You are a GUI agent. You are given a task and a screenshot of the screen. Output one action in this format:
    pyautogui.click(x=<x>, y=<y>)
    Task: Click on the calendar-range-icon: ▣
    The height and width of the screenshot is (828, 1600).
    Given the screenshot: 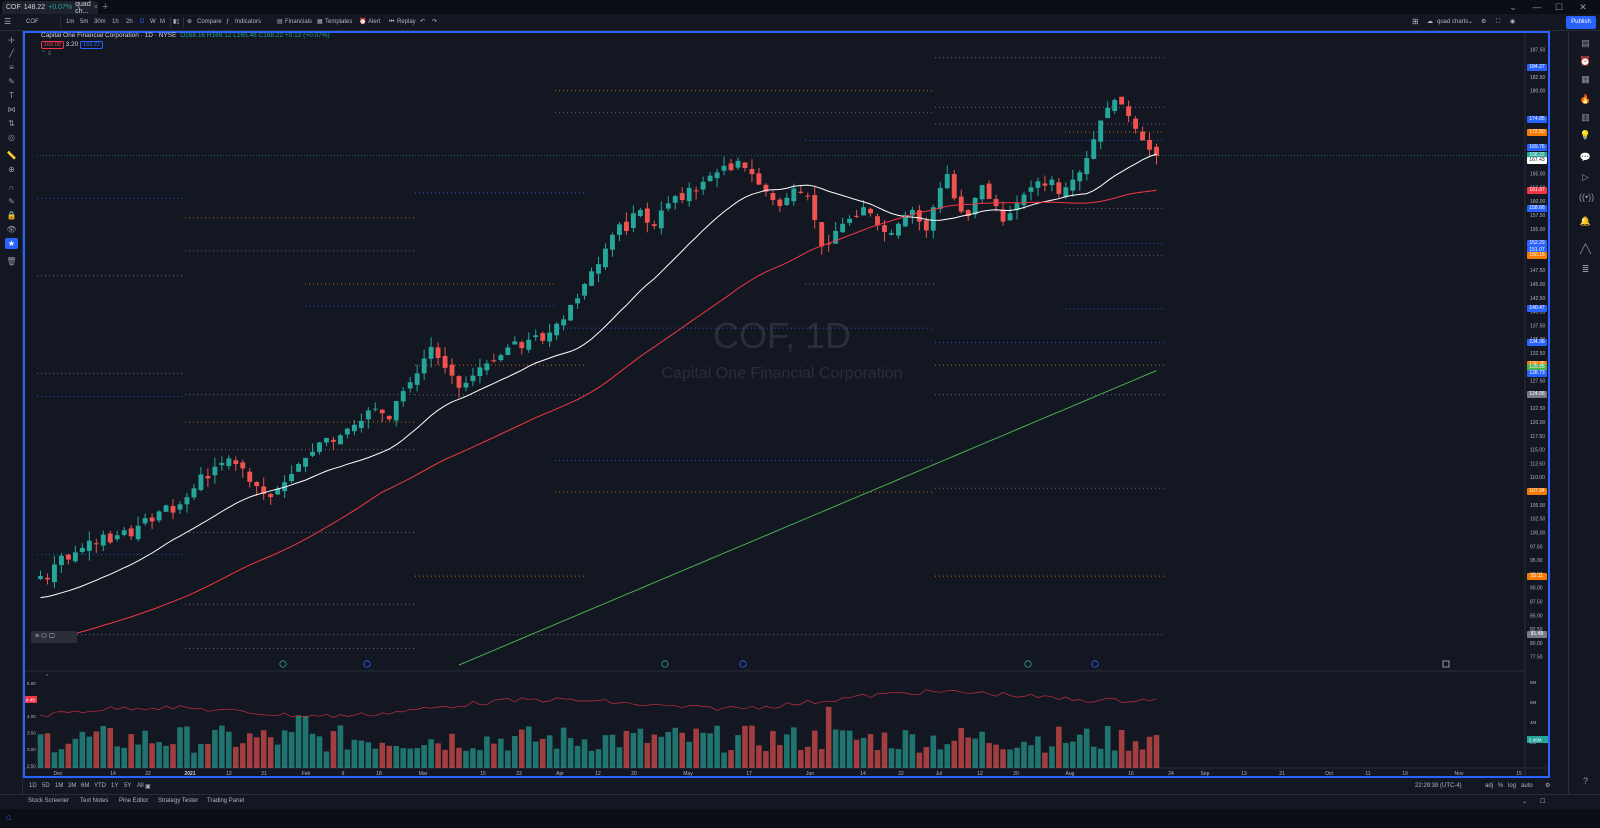 What is the action you would take?
    pyautogui.click(x=148, y=787)
    